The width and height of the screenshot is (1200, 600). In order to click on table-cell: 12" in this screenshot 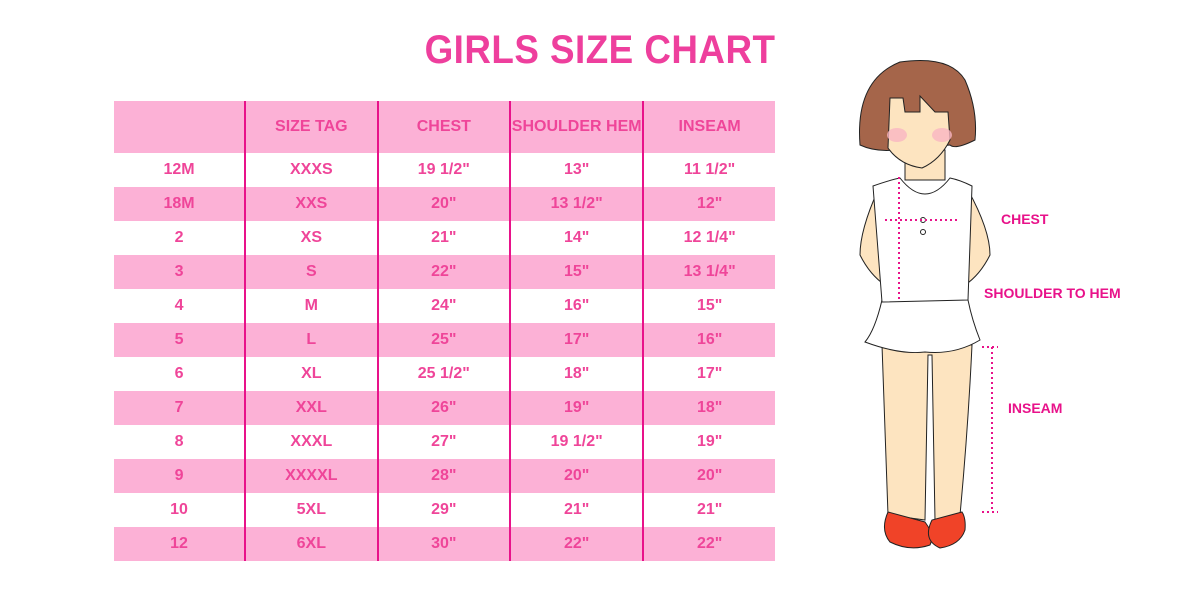, I will do `click(708, 204)`.